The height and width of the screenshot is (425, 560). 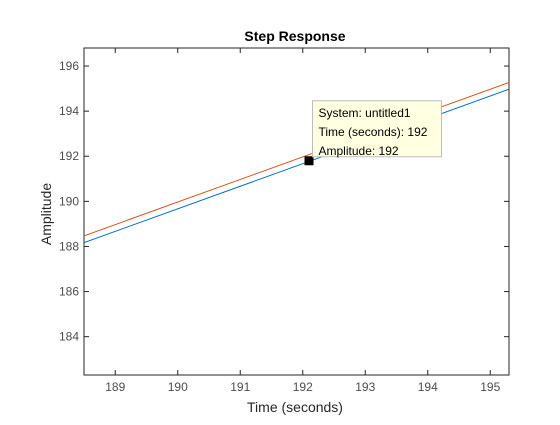 I want to click on x-tick-label: 192, so click(x=303, y=387).